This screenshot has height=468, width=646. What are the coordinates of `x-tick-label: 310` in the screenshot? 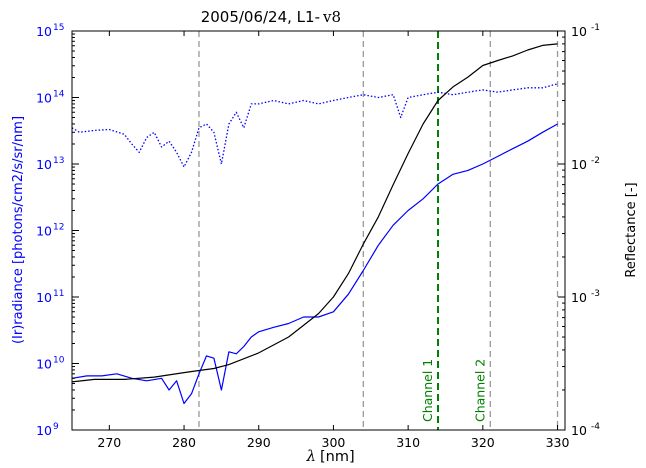 It's located at (408, 442).